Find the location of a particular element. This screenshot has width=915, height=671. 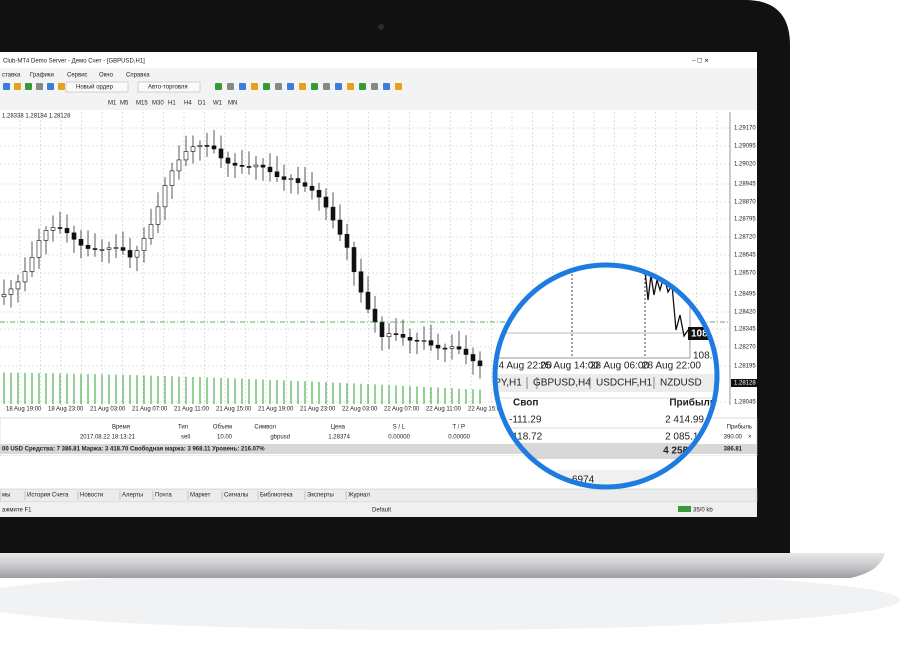

timeframe: H1 is located at coordinates (172, 104).